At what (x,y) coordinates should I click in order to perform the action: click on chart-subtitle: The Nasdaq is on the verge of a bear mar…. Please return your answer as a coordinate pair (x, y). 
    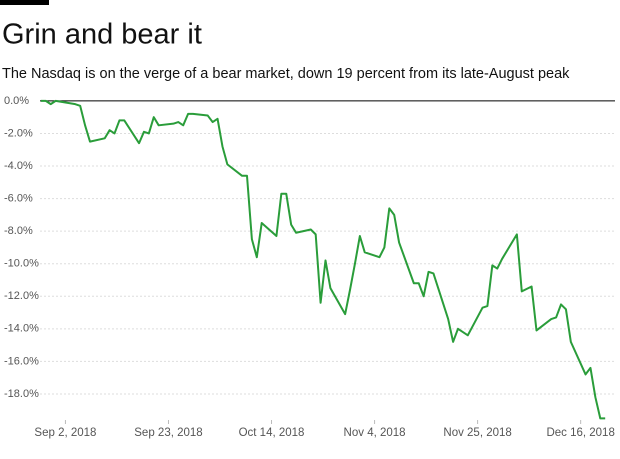
    Looking at the image, I should click on (286, 74).